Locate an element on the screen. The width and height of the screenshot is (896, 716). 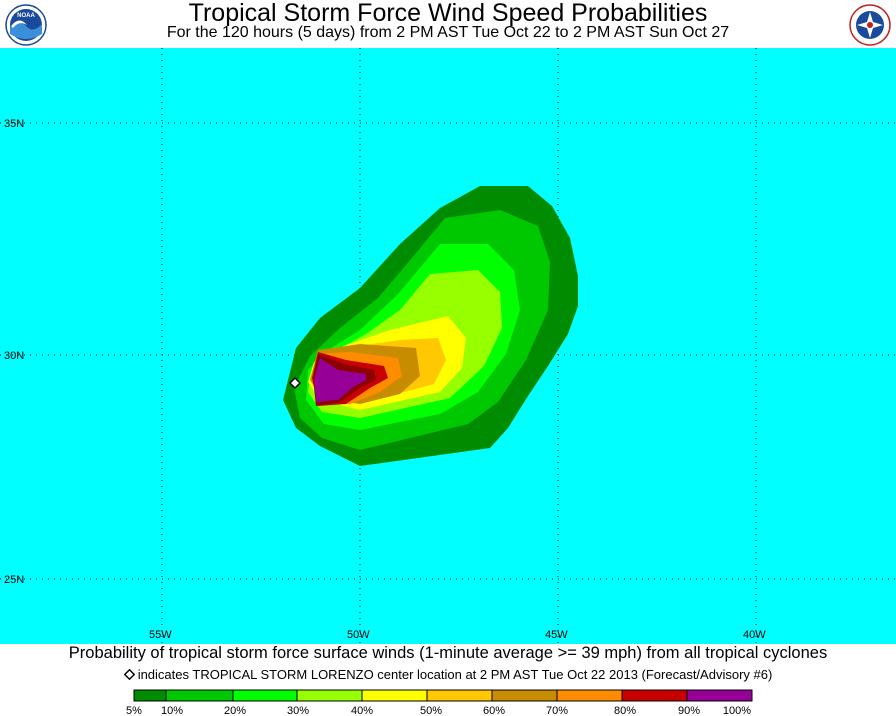
storm-center-diamond-icon is located at coordinates (295, 383).